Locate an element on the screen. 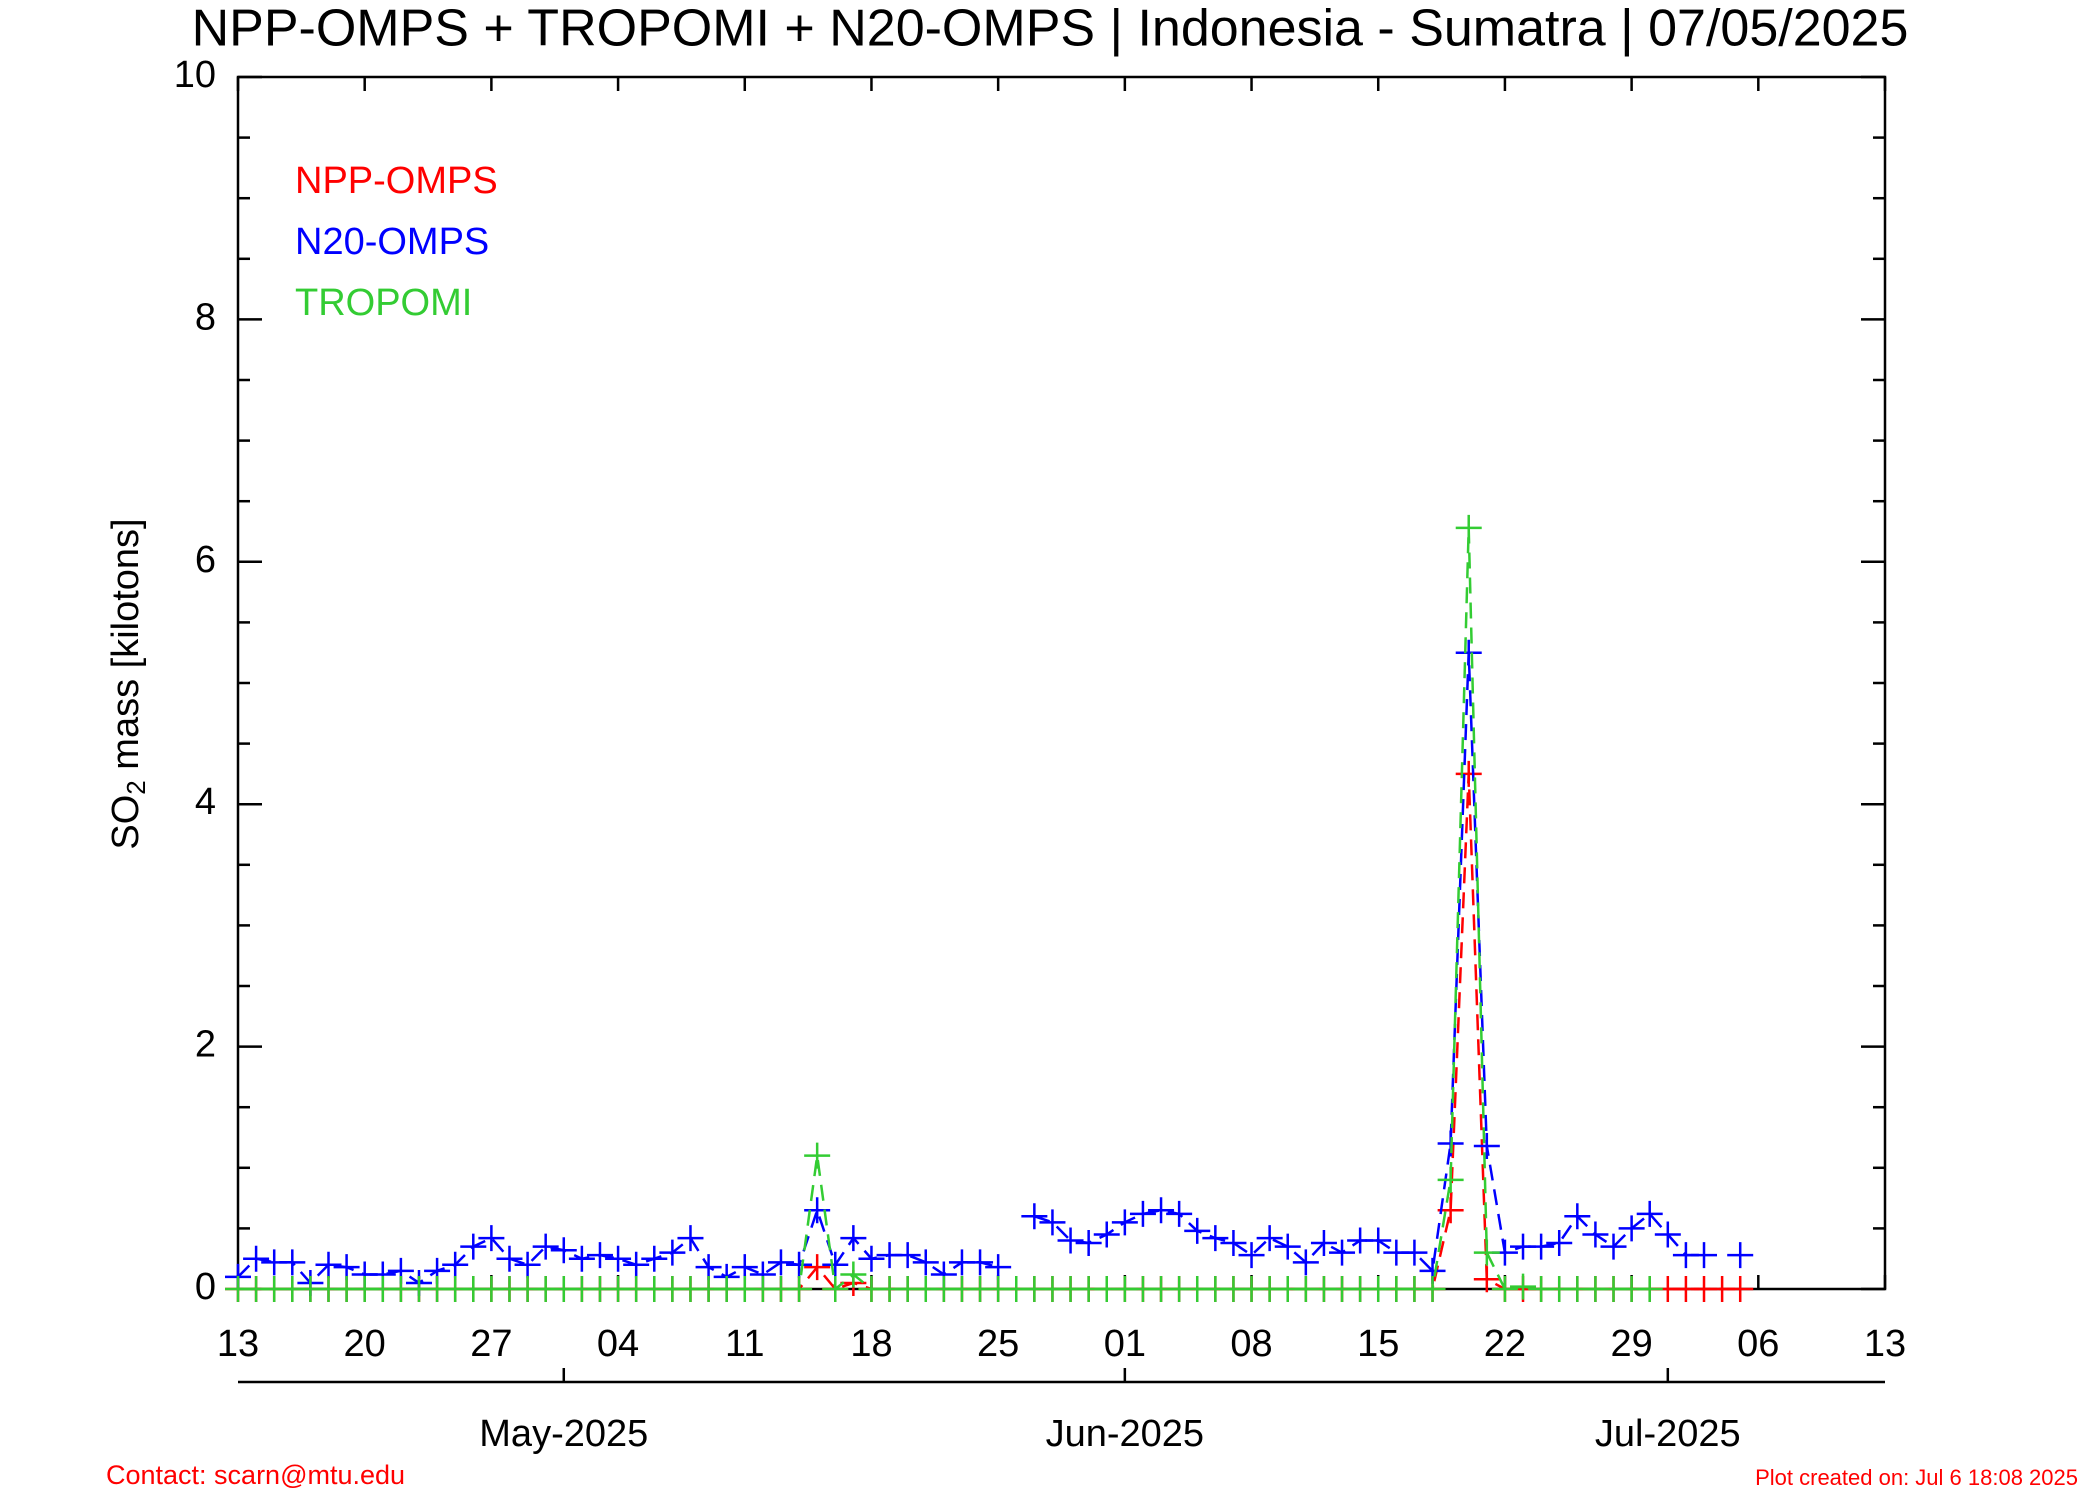 This screenshot has height=1500, width=2100. x-tick-label: 20 is located at coordinates (365, 1344).